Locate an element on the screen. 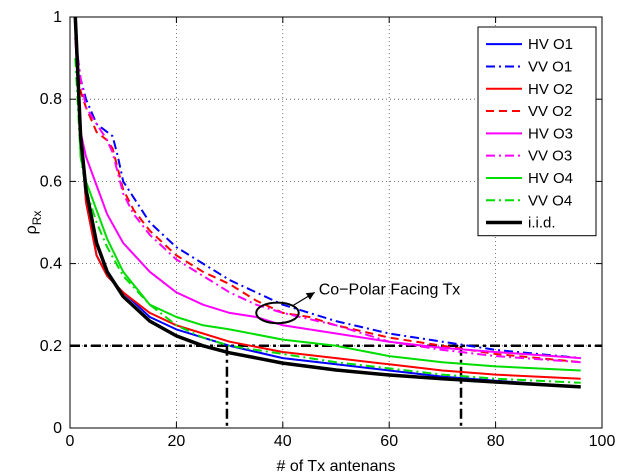 The image size is (624, 475). y-axis-label: ρRx is located at coordinates (33, 223).